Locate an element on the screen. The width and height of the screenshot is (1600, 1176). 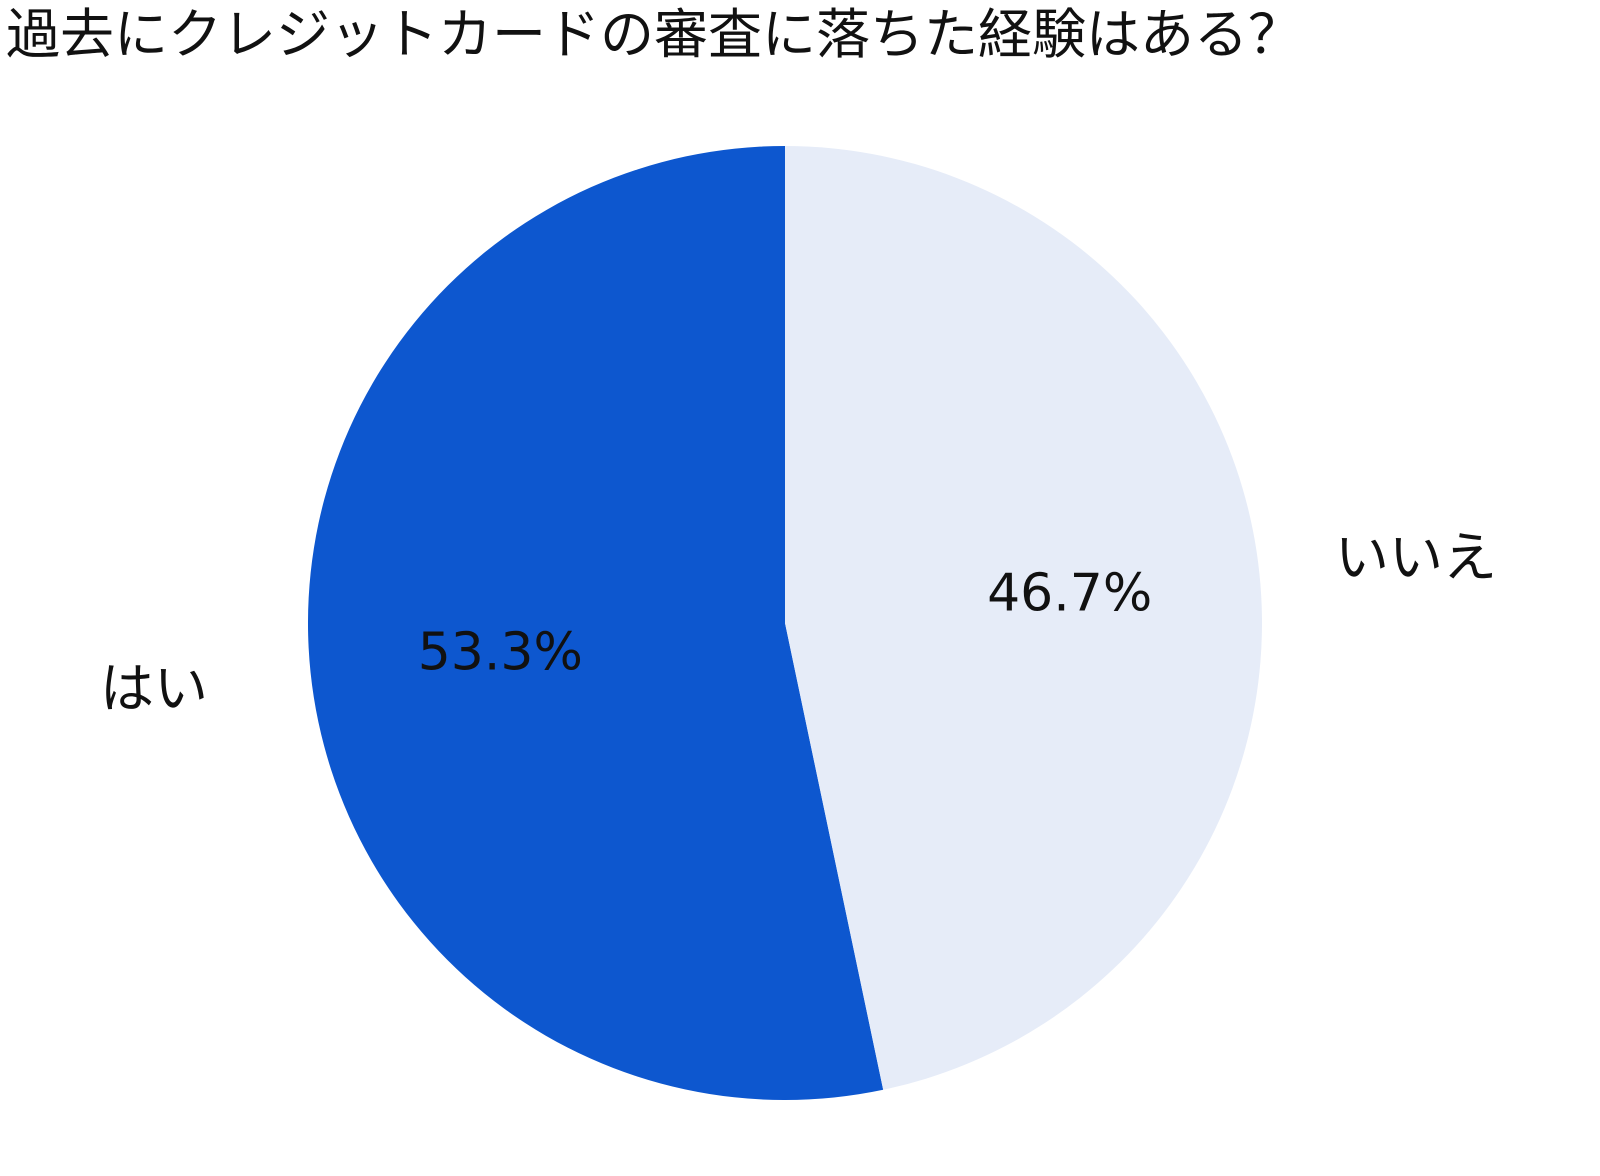
pie-labels: 53.3% はい 46.7% いいえ is located at coordinates (798, 623).